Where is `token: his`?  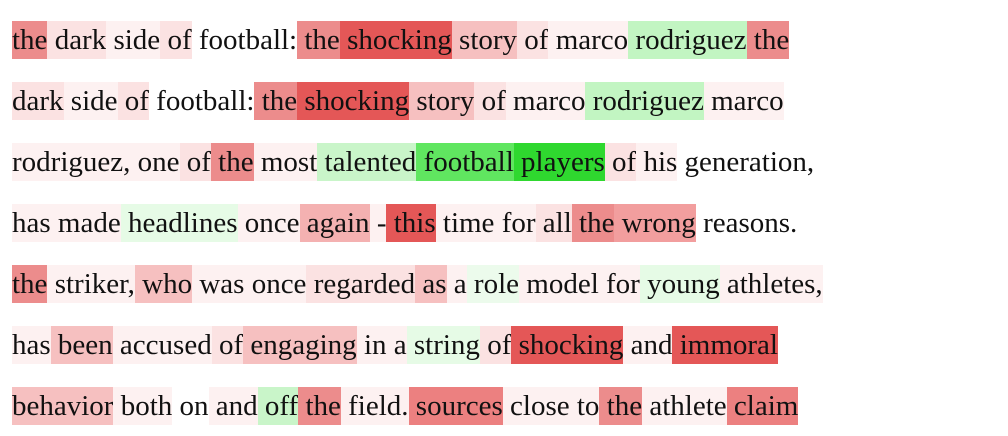
token: his is located at coordinates (660, 162).